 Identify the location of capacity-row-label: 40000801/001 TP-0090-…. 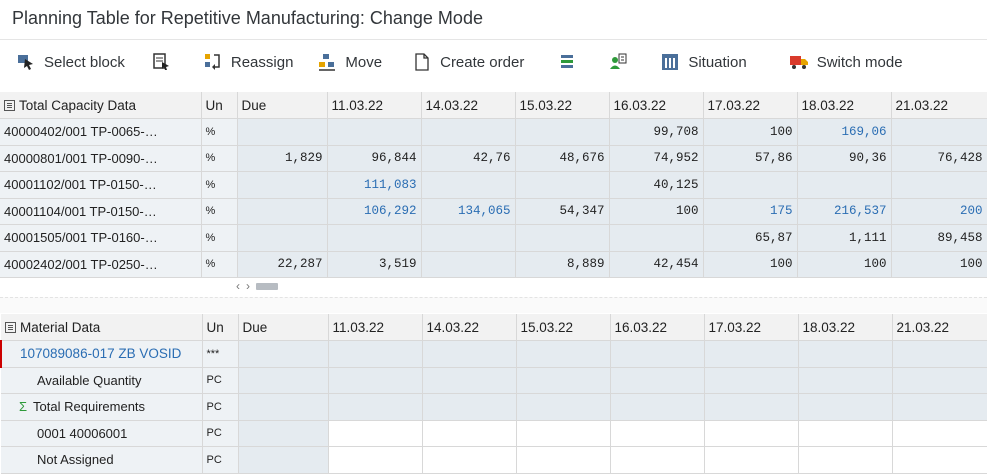
(101, 158).